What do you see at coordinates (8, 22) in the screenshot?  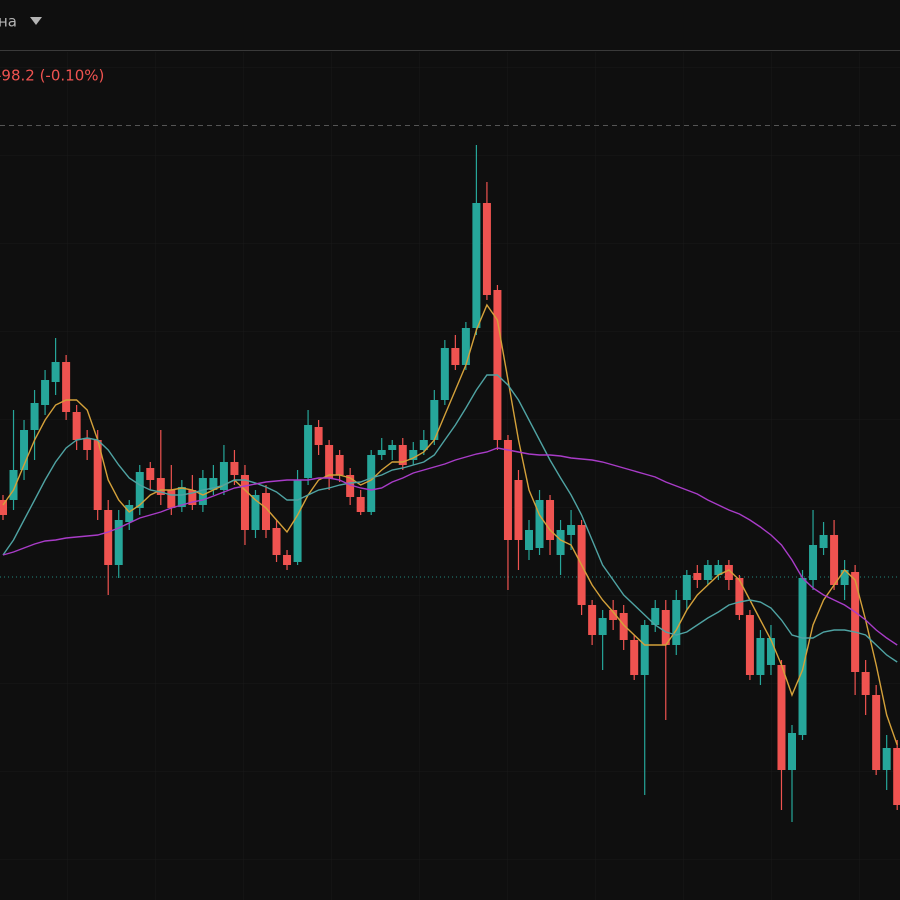 I see `header-label: на` at bounding box center [8, 22].